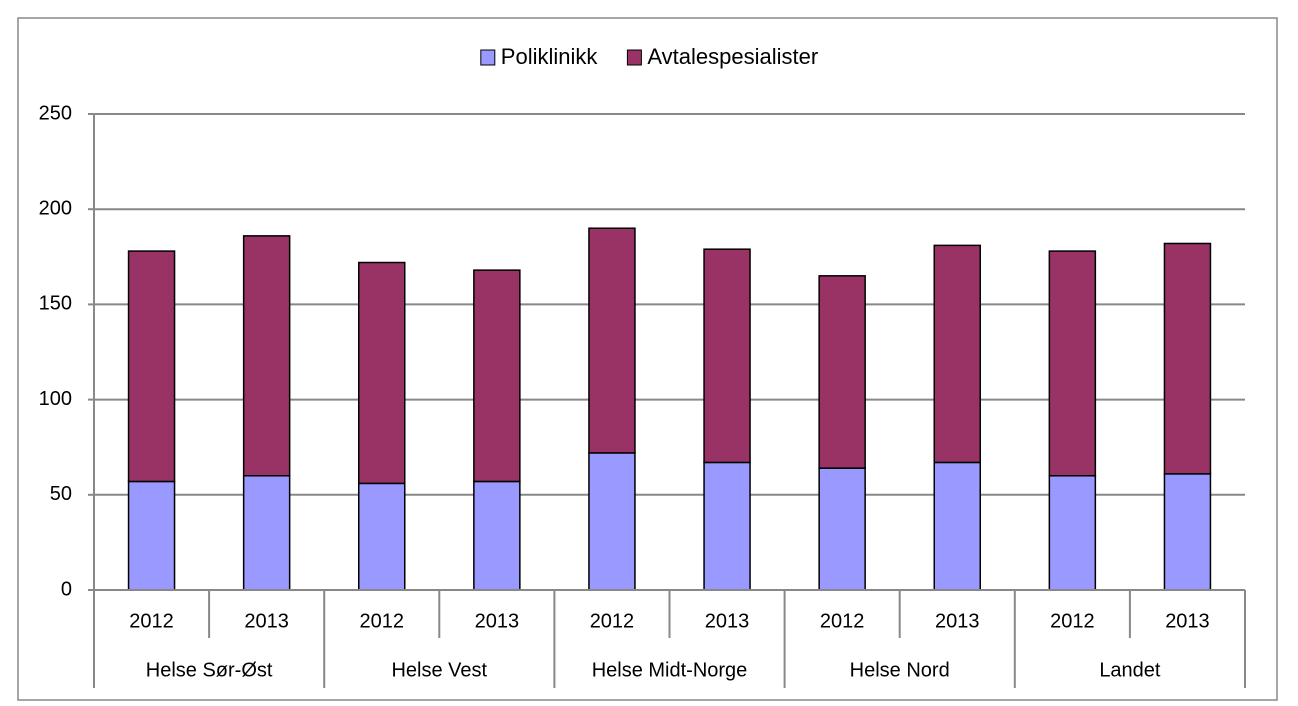 This screenshot has height=706, width=1298. What do you see at coordinates (55, 399) in the screenshot?
I see `y-tick-label: 100` at bounding box center [55, 399].